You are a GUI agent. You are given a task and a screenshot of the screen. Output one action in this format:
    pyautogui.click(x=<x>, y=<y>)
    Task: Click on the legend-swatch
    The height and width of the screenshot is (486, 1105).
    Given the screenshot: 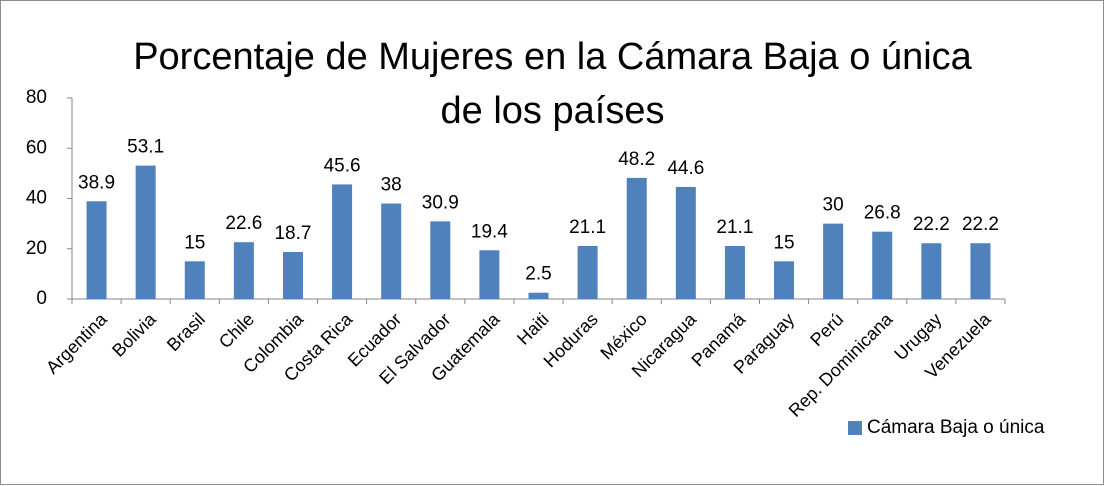 What is the action you would take?
    pyautogui.click(x=855, y=428)
    